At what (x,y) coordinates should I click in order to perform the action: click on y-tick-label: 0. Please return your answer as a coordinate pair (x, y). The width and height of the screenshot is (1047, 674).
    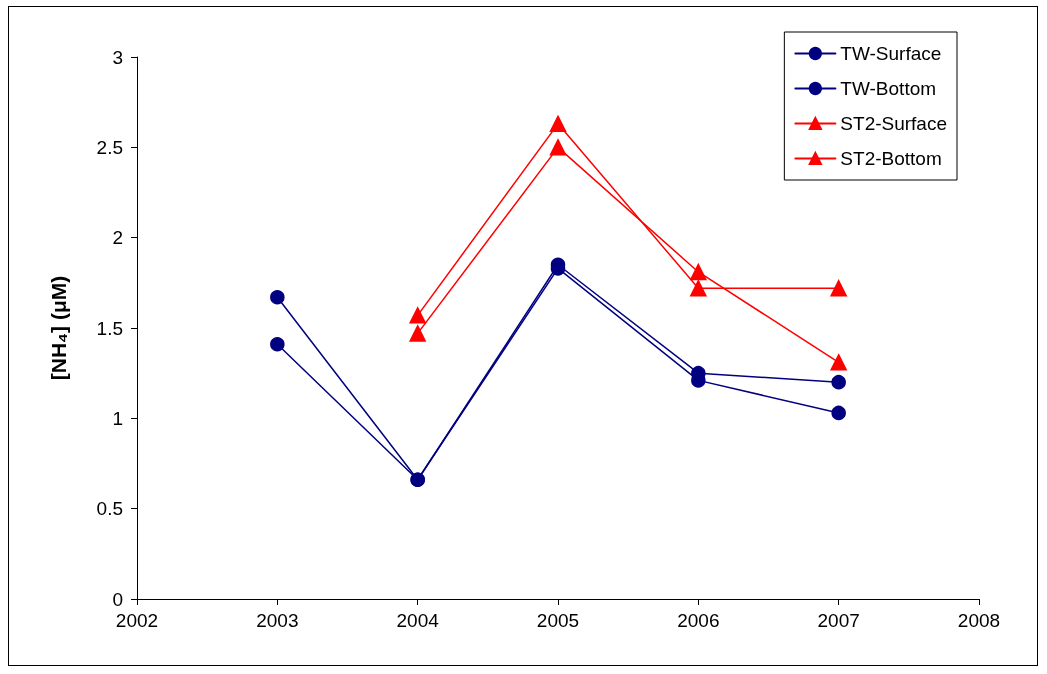
    Looking at the image, I should click on (117, 599).